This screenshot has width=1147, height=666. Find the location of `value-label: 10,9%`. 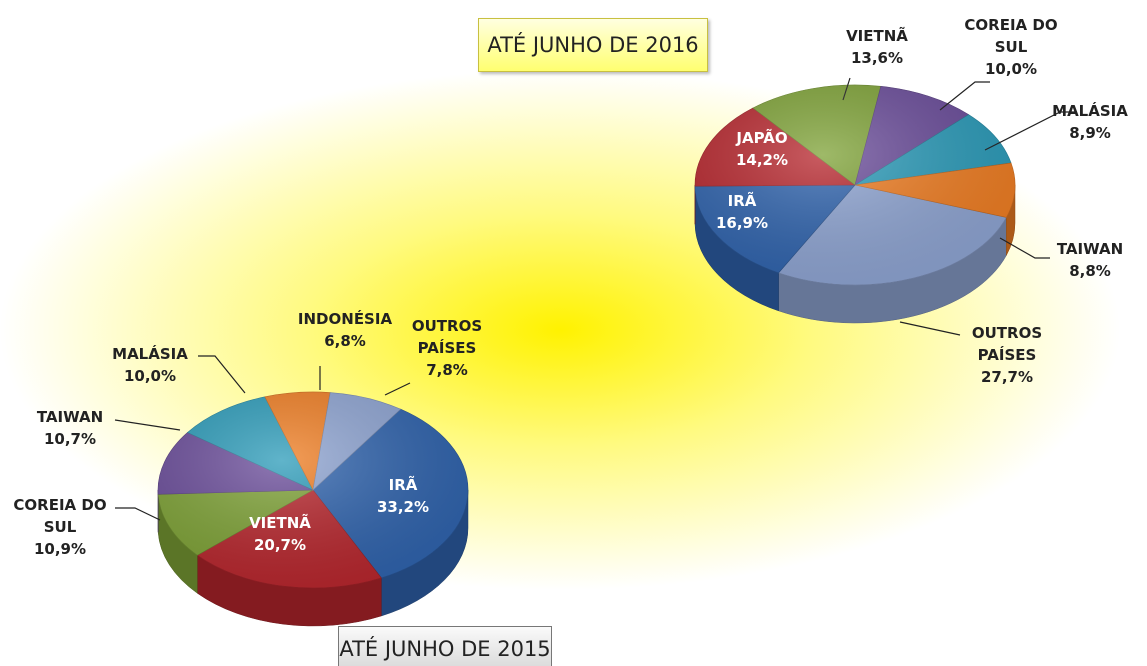

value-label: 10,9% is located at coordinates (60, 549).